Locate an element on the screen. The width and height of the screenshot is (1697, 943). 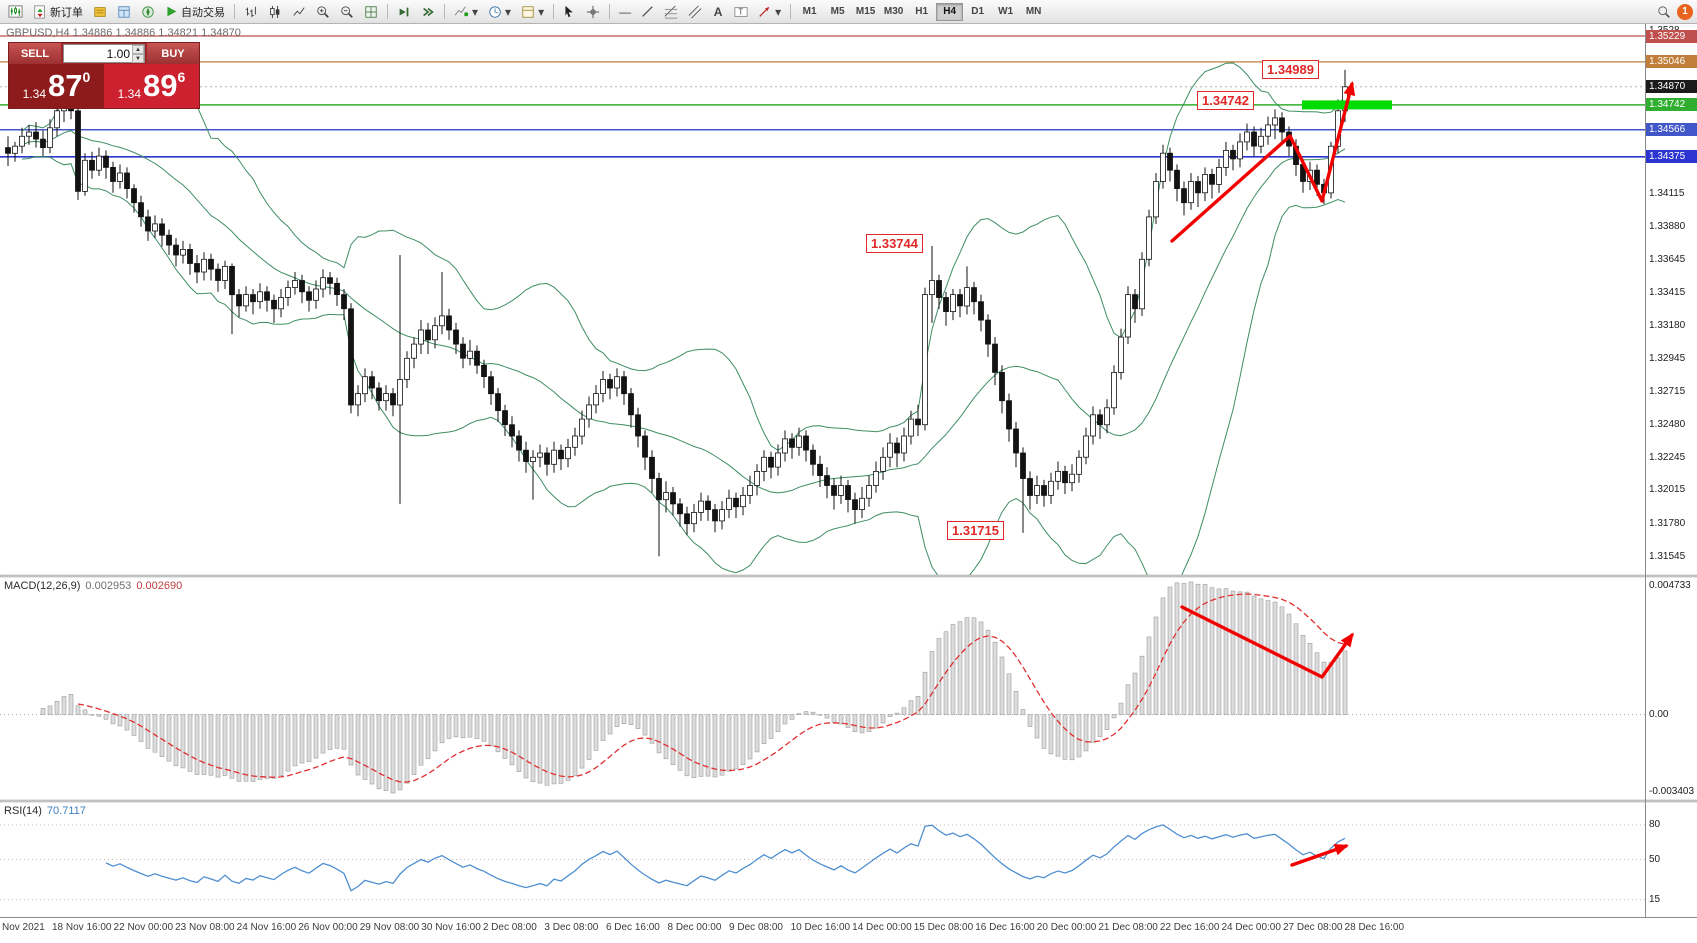
timeframe-button-M30: M30 is located at coordinates (893, 12).